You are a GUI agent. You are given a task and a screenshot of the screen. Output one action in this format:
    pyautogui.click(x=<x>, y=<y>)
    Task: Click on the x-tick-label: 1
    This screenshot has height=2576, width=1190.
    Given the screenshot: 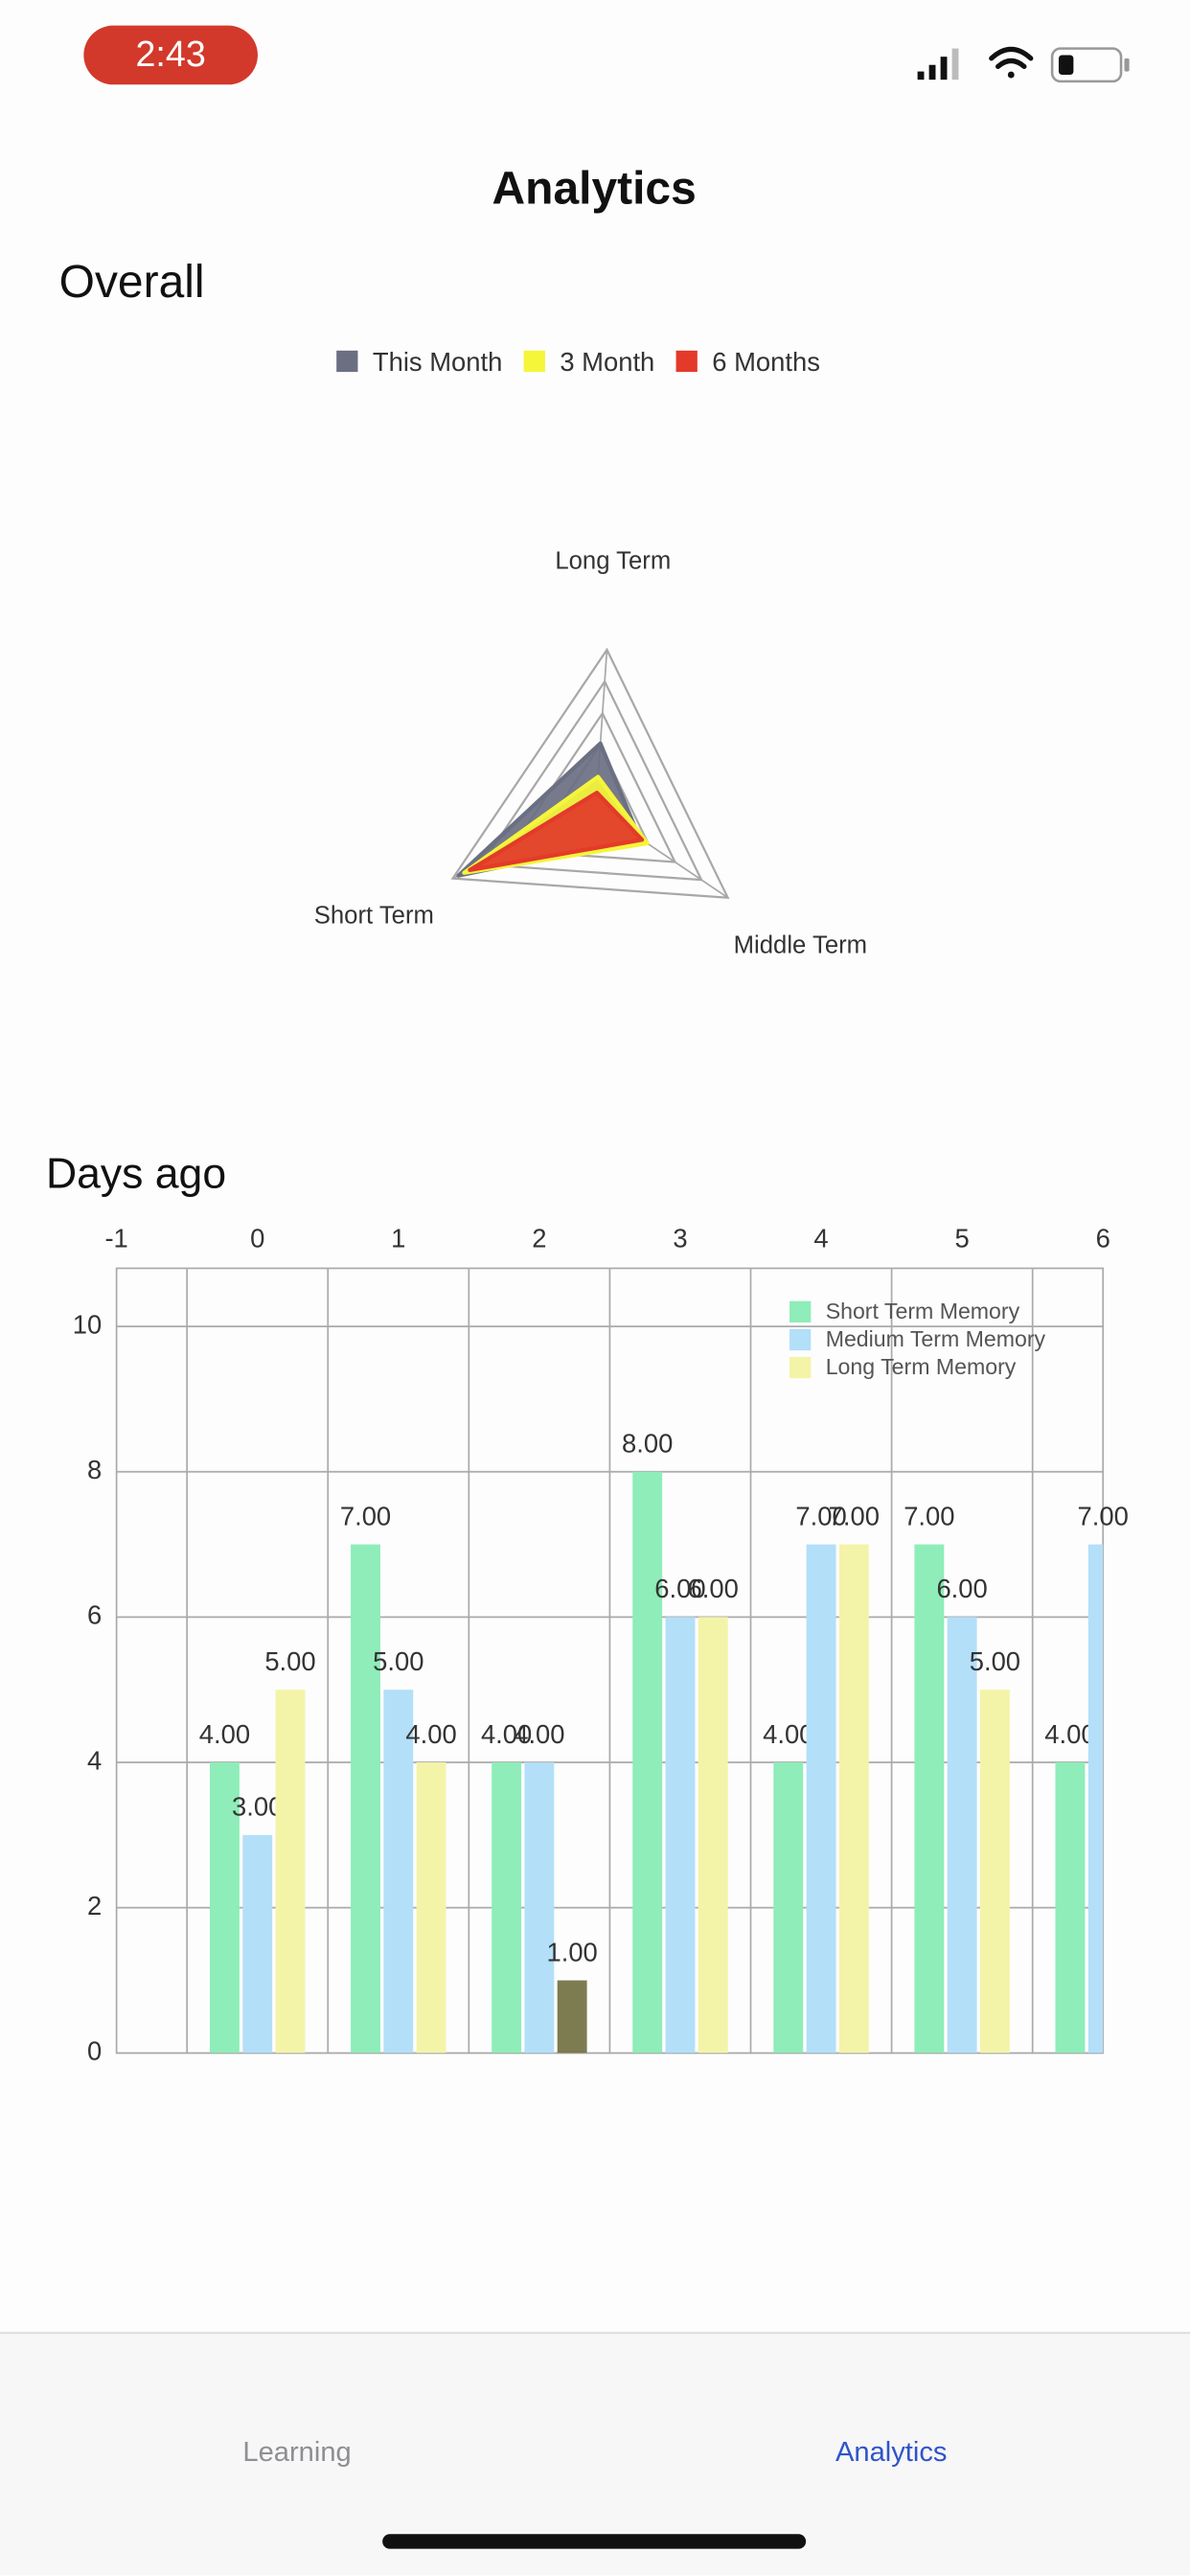 What is the action you would take?
    pyautogui.click(x=398, y=1239)
    